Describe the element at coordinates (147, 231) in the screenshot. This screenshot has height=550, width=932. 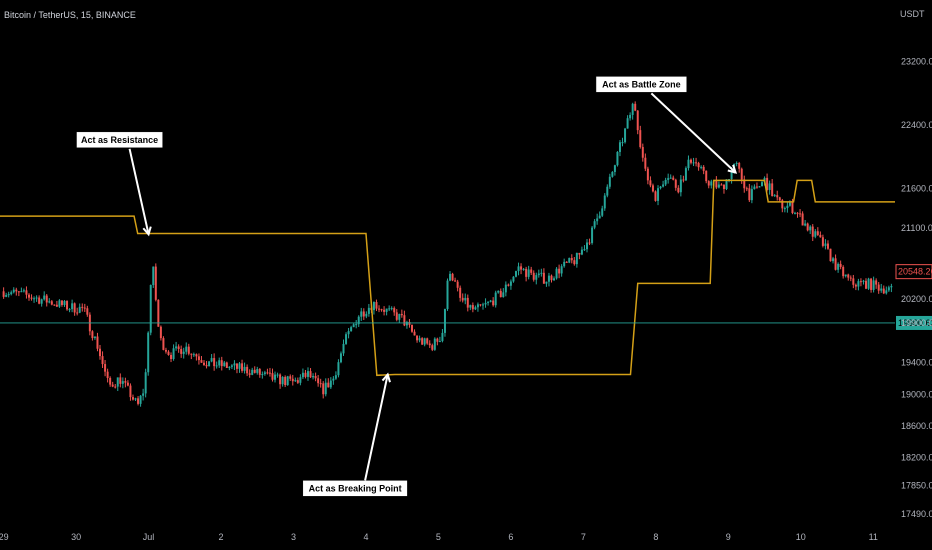
I see `arrow-head-icon` at that location.